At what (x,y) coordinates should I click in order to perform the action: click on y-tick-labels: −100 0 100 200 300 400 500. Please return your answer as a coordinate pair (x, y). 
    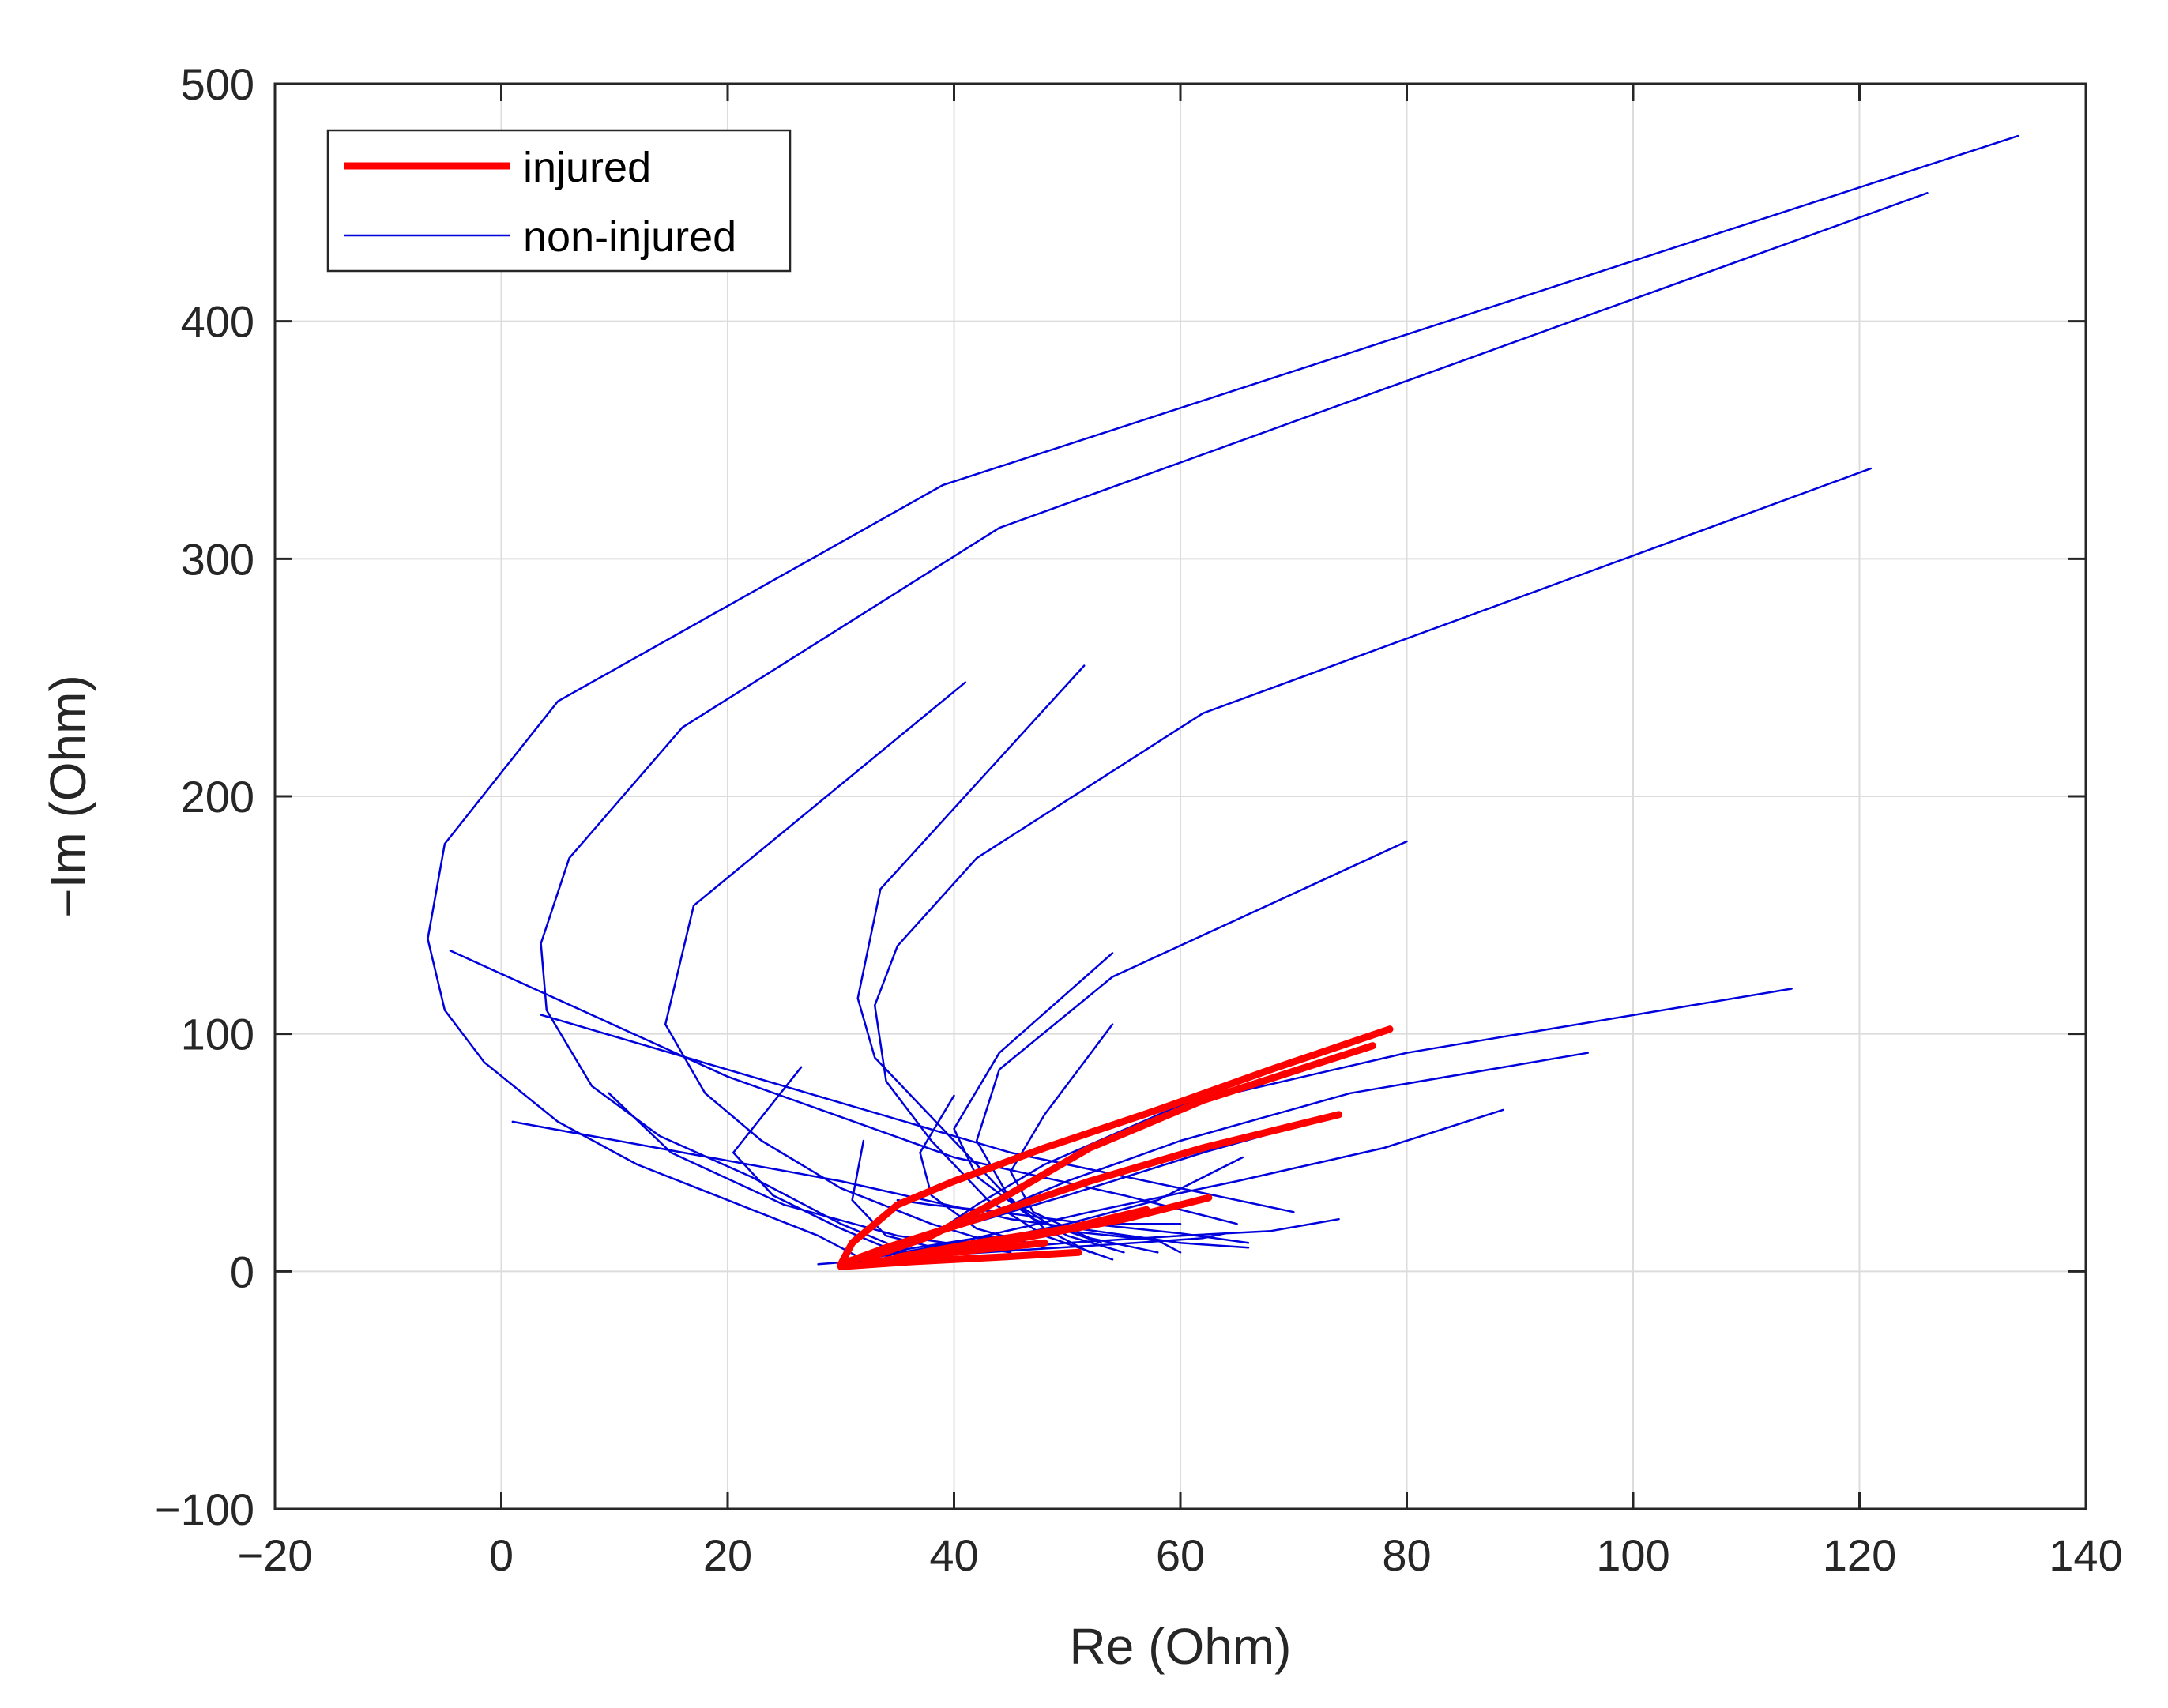
    Looking at the image, I should click on (204, 796).